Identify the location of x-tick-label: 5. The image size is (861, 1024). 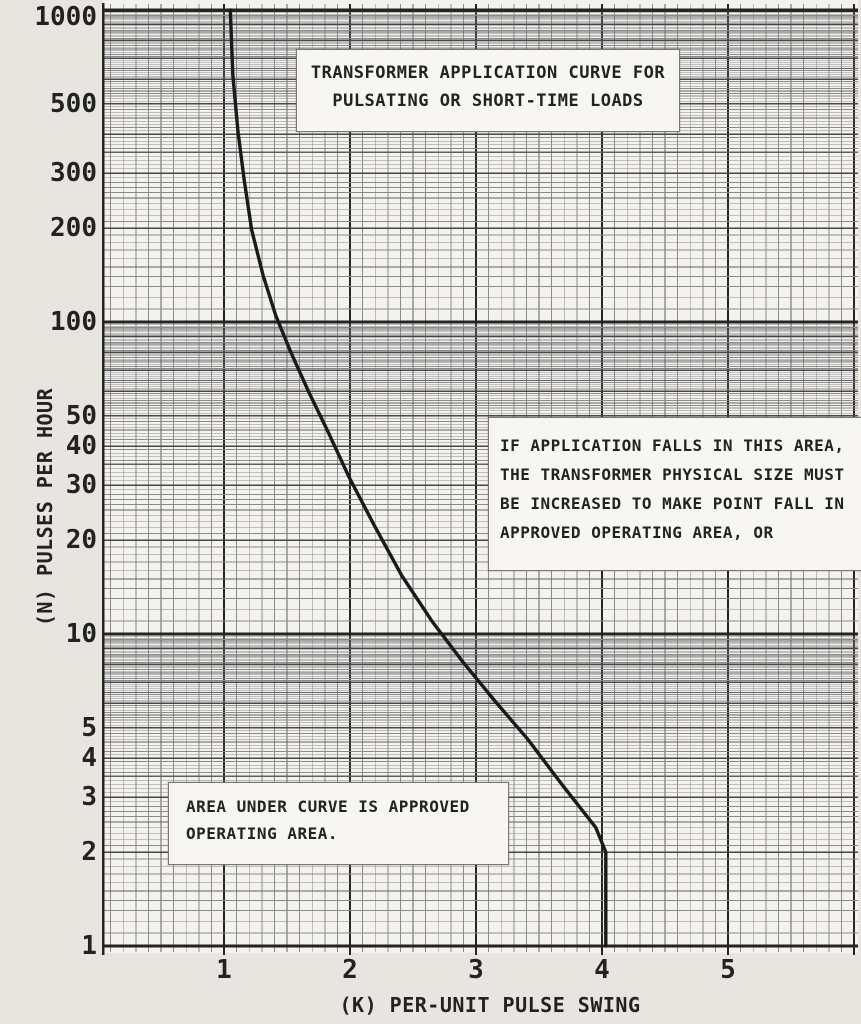
(728, 970).